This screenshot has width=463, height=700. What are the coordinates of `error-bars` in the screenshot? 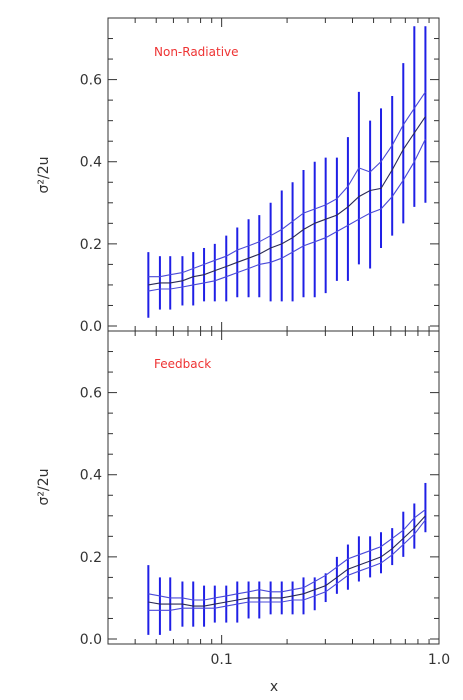 It's located at (287, 558).